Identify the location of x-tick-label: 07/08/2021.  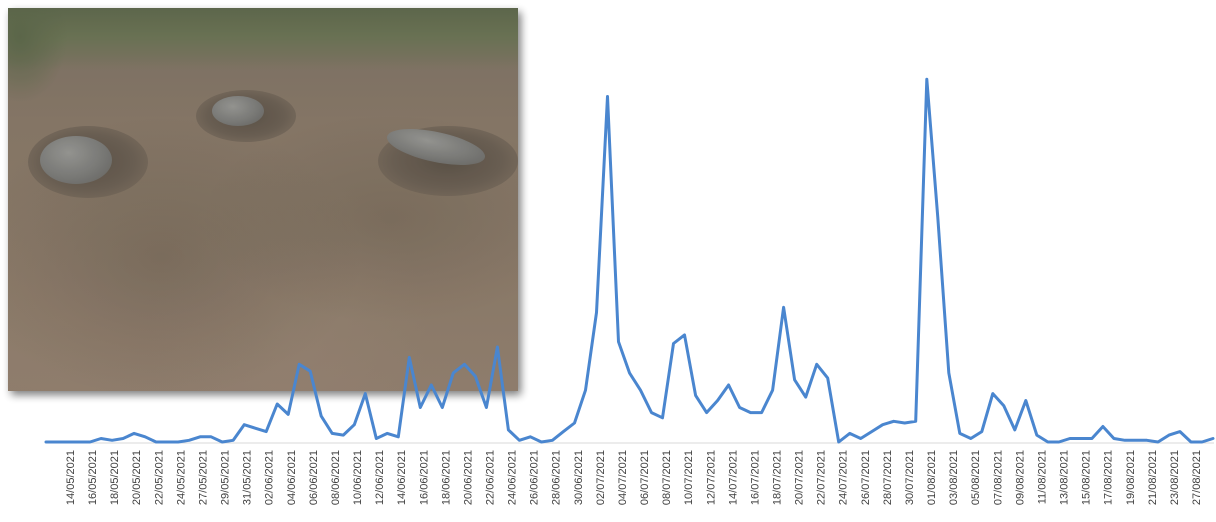
(998, 477).